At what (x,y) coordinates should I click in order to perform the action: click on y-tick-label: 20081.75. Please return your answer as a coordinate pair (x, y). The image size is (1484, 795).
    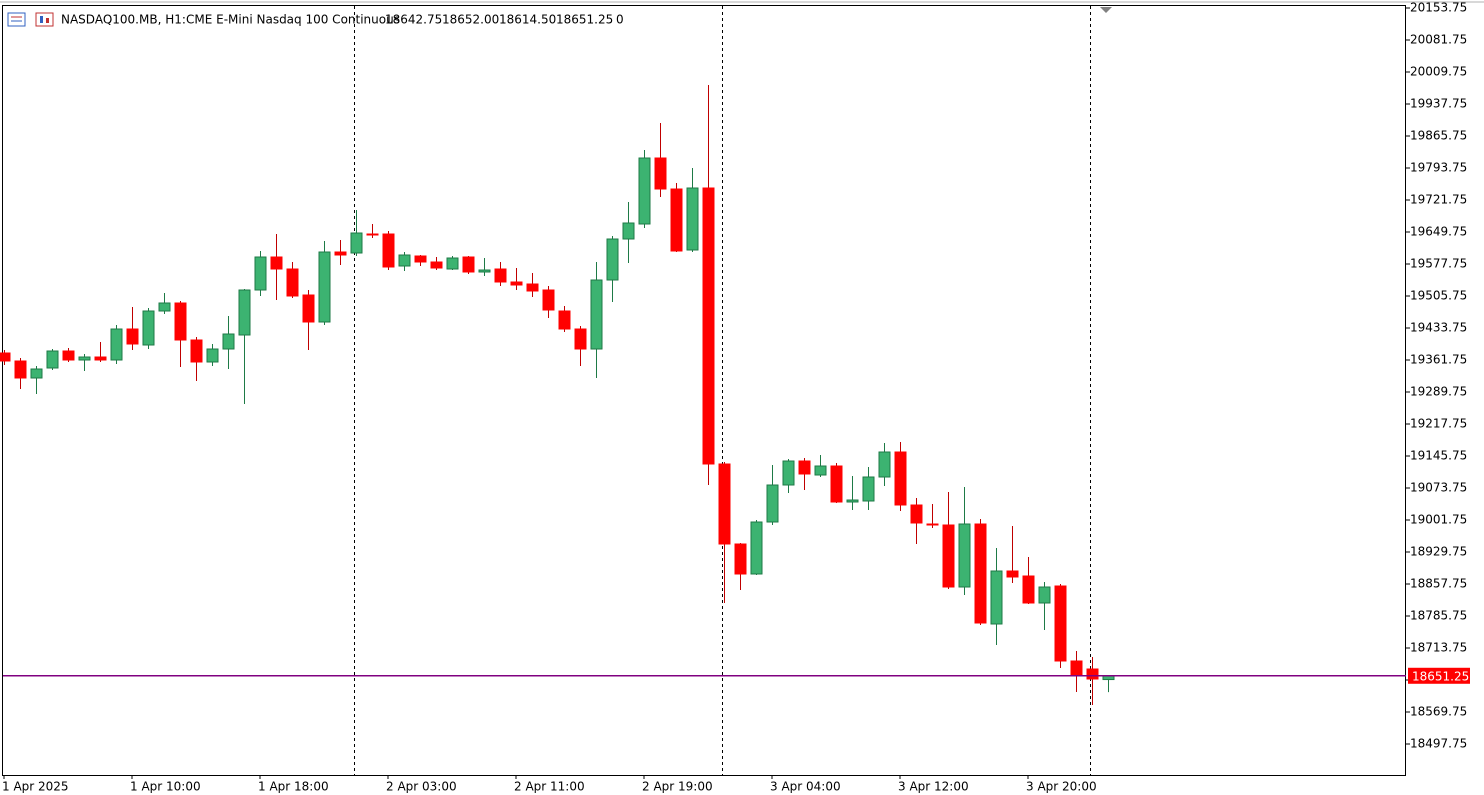
    Looking at the image, I should click on (1438, 40).